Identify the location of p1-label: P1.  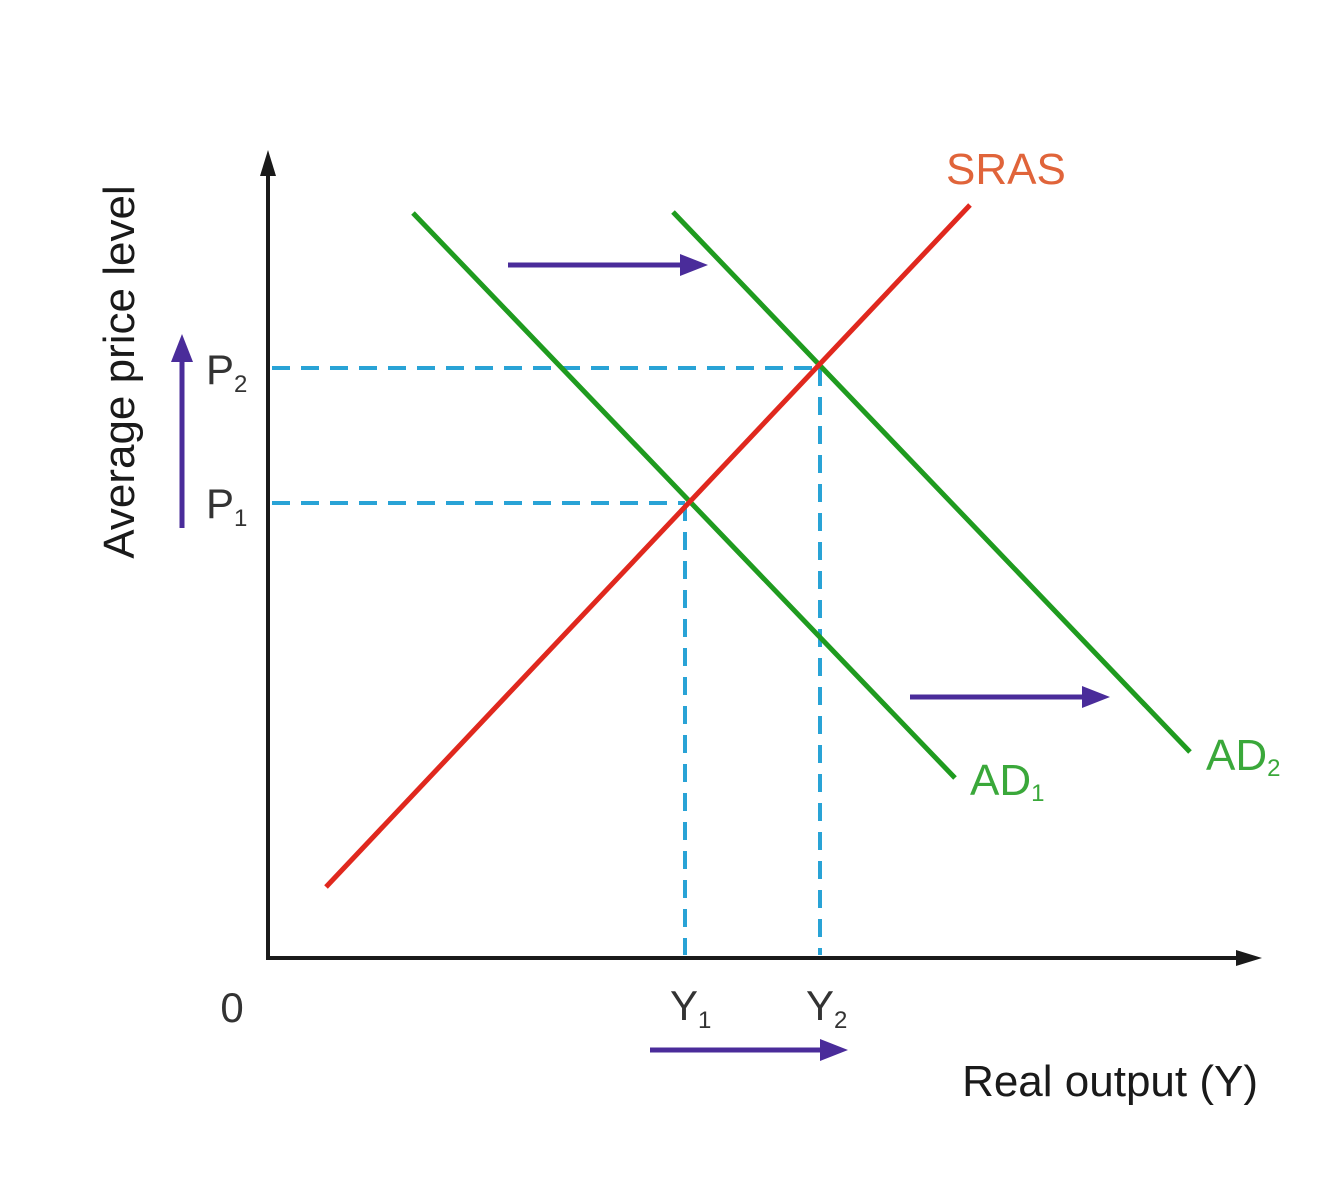
(226, 506).